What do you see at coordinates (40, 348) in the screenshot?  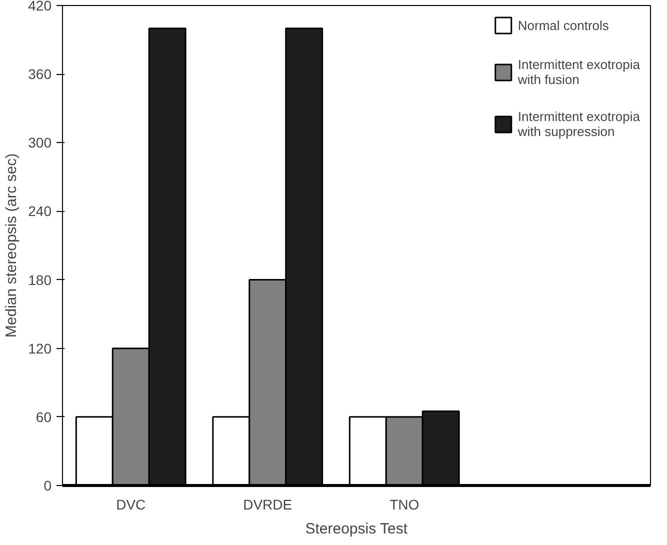 I see `y-tick-label: 120` at bounding box center [40, 348].